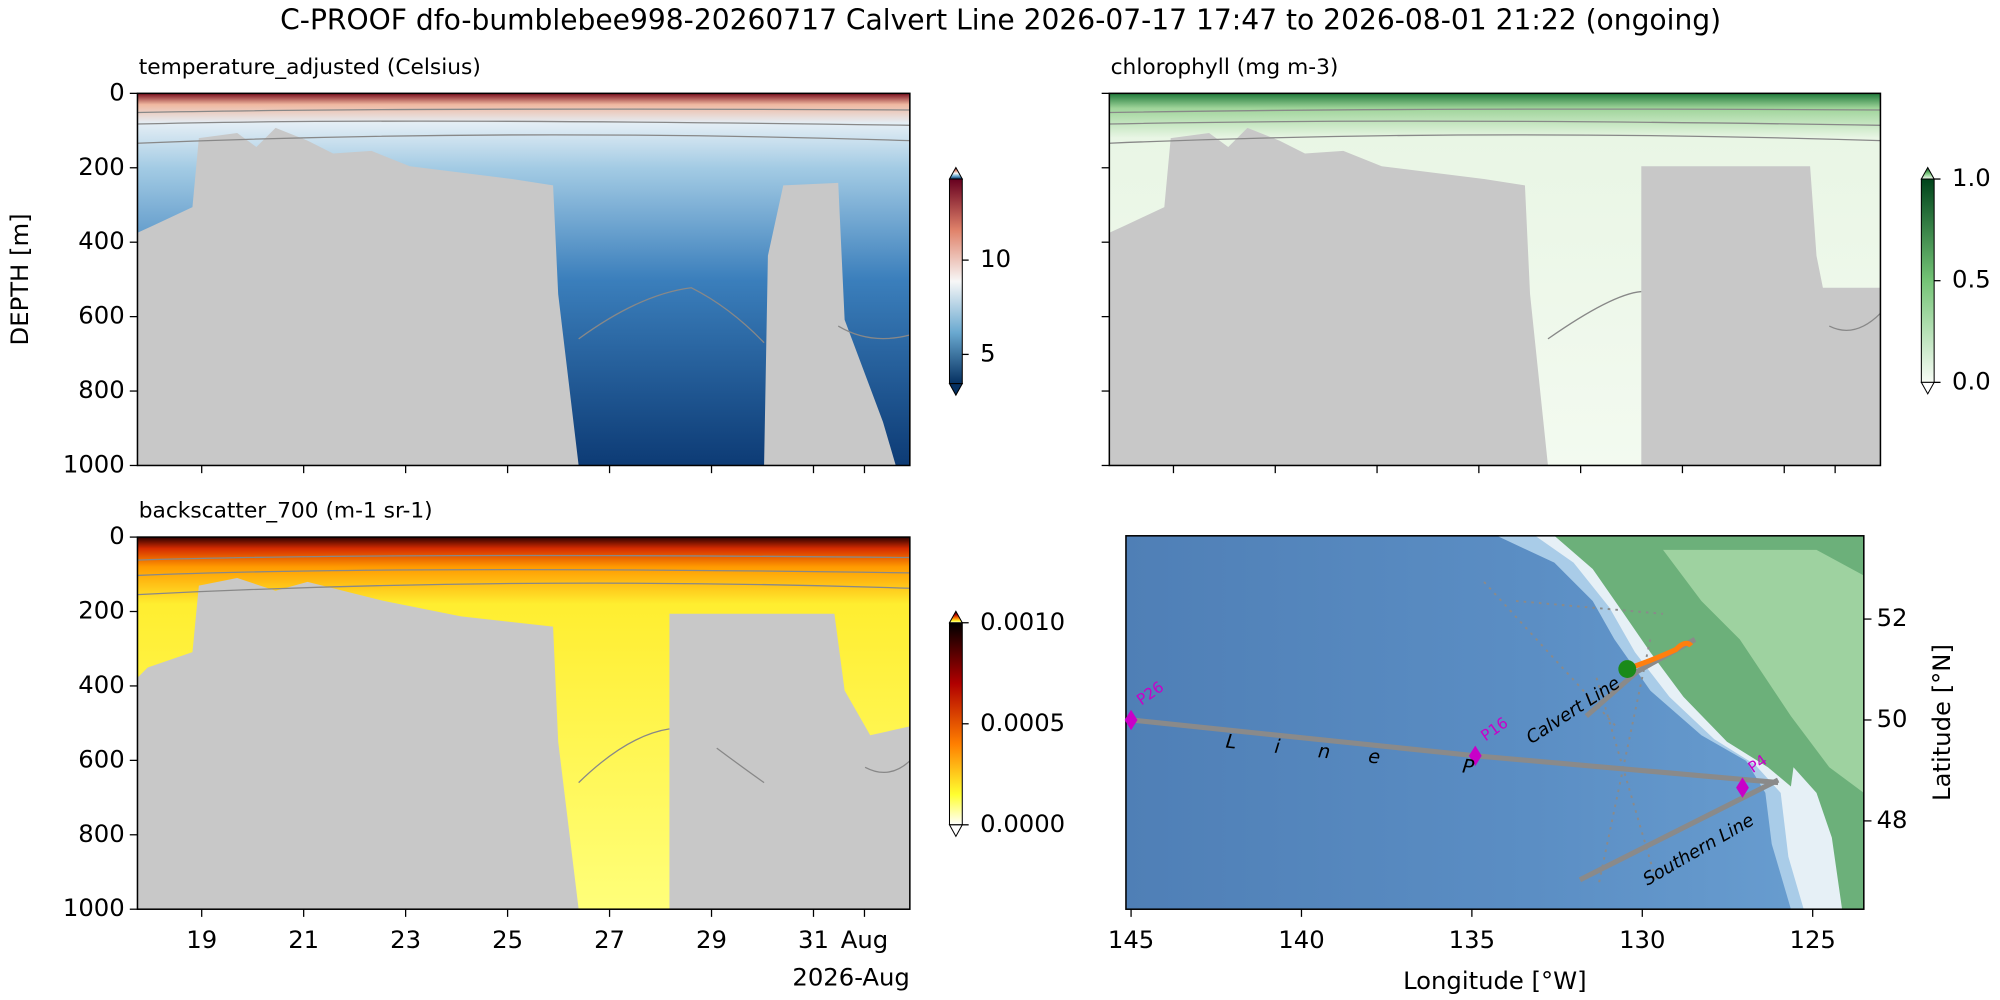 This screenshot has width=2000, height=1000. What do you see at coordinates (1892, 617) in the screenshot?
I see `y-tick-label: 52` at bounding box center [1892, 617].